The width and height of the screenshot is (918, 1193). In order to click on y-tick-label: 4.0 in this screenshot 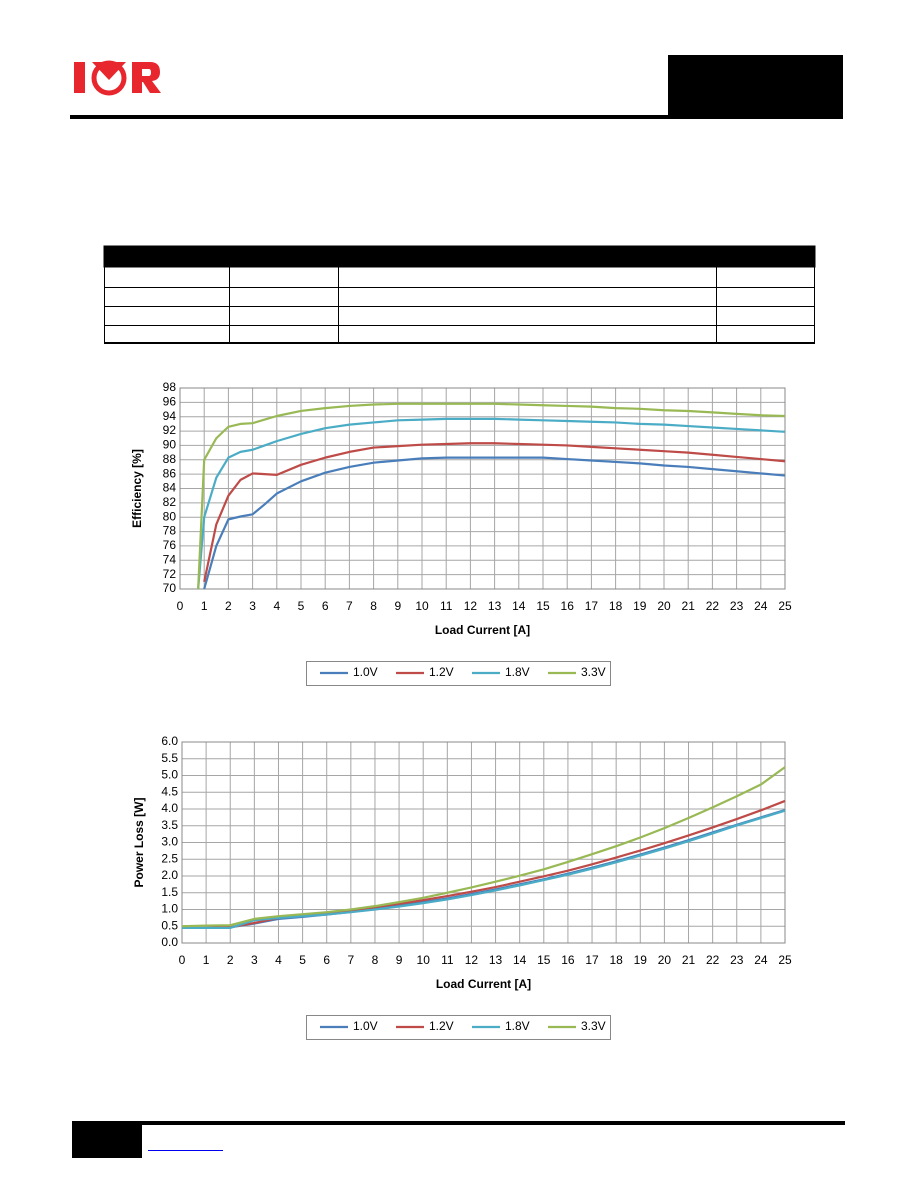, I will do `click(169, 808)`.